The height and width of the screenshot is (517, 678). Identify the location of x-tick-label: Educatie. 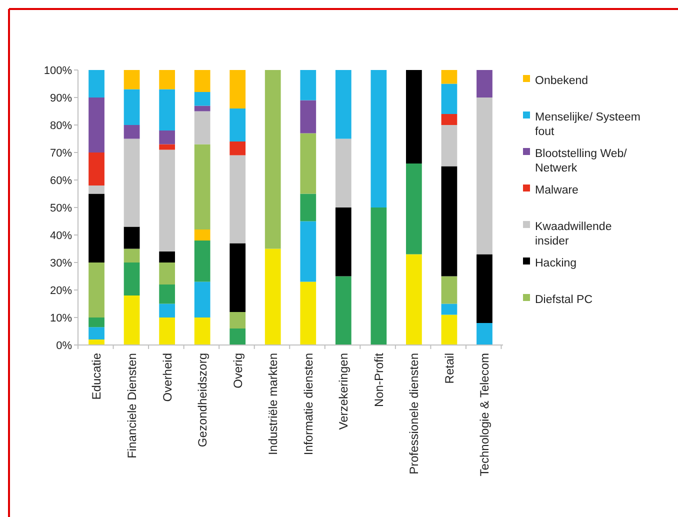
(97, 376).